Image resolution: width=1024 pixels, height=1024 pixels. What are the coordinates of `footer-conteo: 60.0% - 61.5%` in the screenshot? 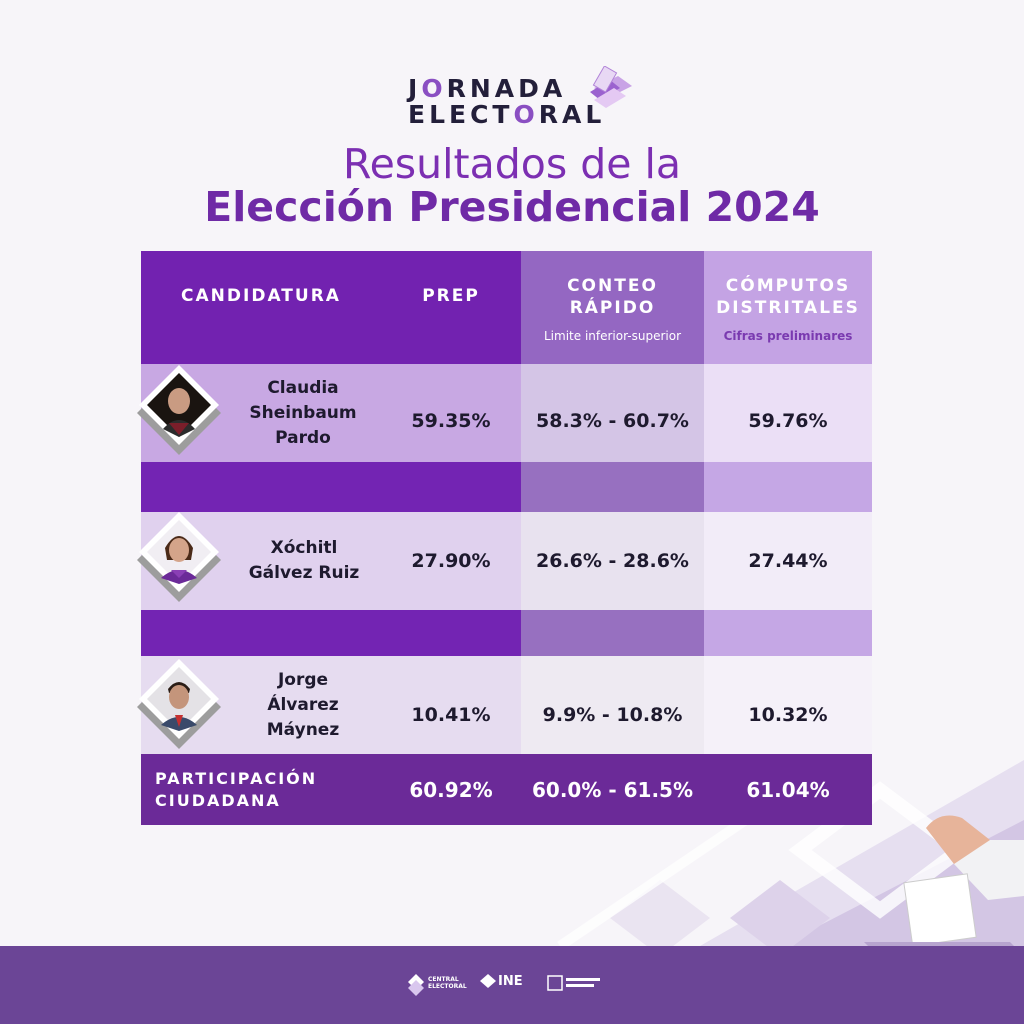 It's located at (612, 789).